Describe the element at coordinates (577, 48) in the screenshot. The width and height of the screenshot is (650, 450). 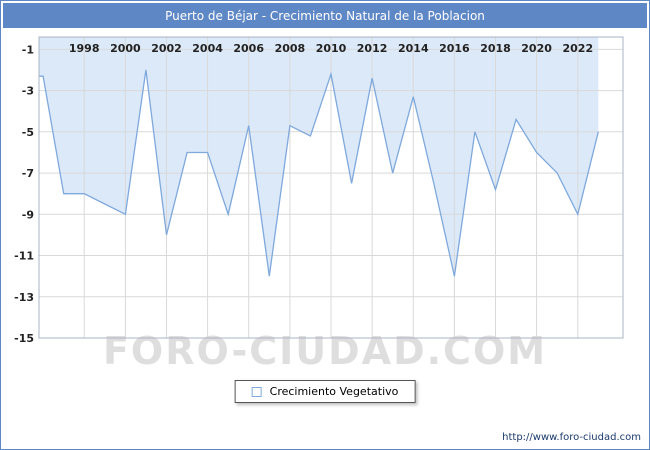
I see `svg-text: 2022` at that location.